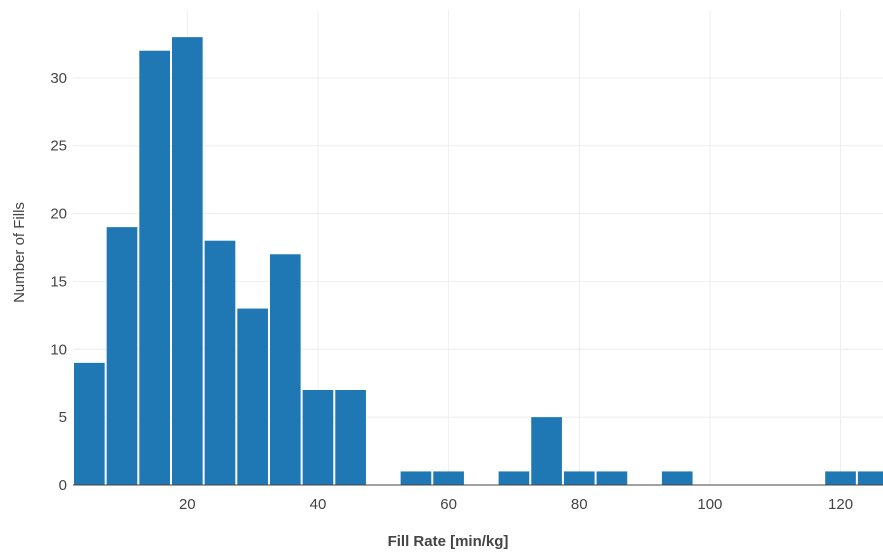 This screenshot has height=553, width=883. Describe the element at coordinates (58, 214) in the screenshot. I see `y-tick-label: 20` at that location.